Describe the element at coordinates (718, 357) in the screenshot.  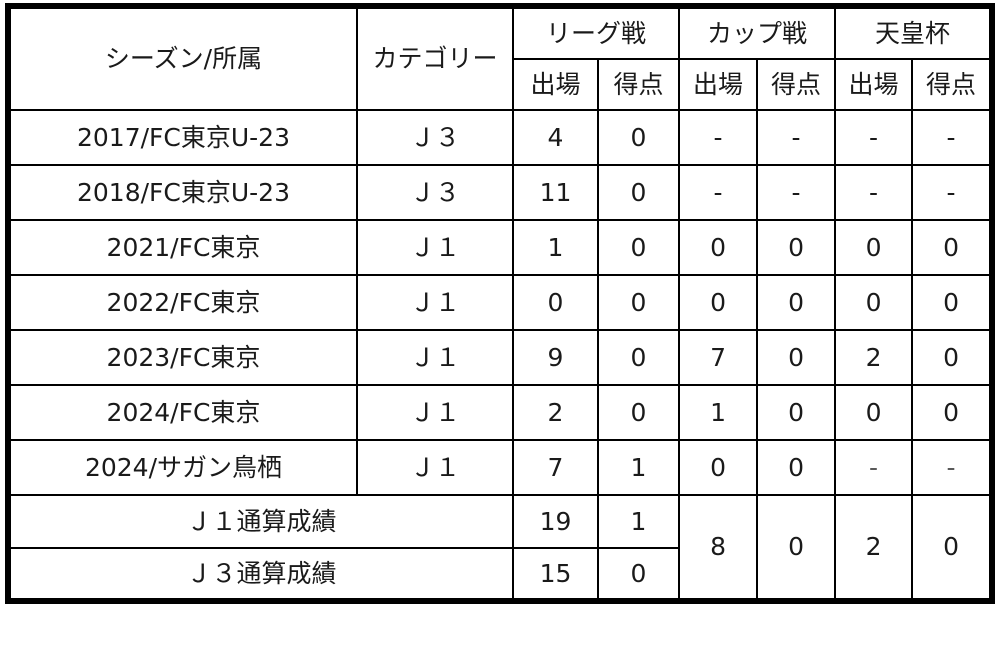
I see `cup-apps-cell: 7` at that location.